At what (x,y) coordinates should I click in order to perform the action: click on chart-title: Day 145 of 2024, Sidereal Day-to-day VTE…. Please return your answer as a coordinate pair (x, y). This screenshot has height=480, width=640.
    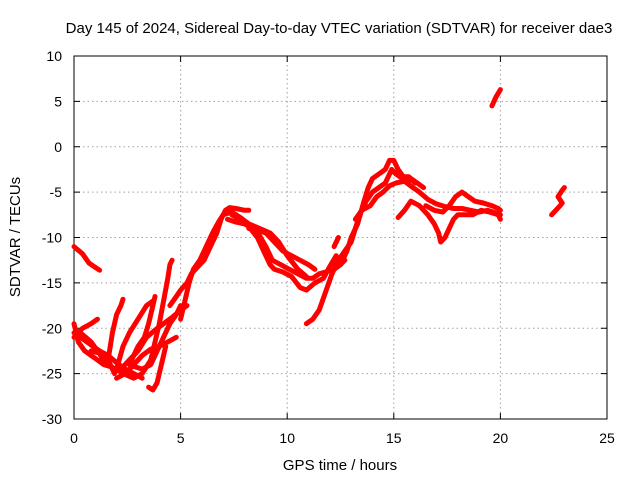
    Looking at the image, I should click on (339, 28).